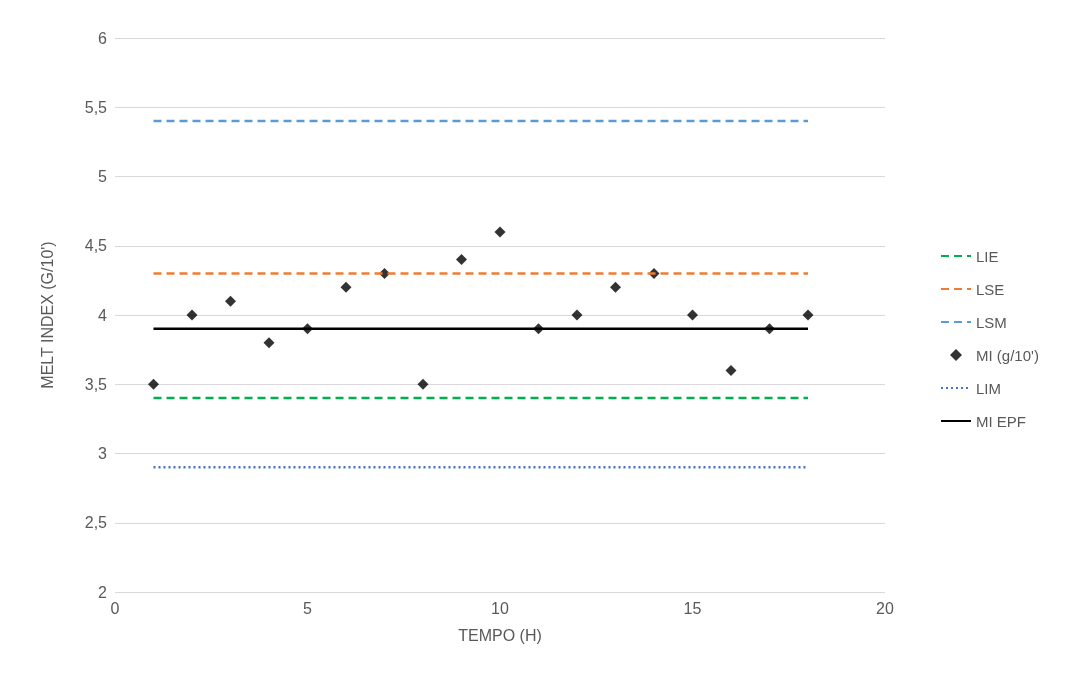 The width and height of the screenshot is (1073, 677). I want to click on legend-label: MI EPF, so click(1001, 421).